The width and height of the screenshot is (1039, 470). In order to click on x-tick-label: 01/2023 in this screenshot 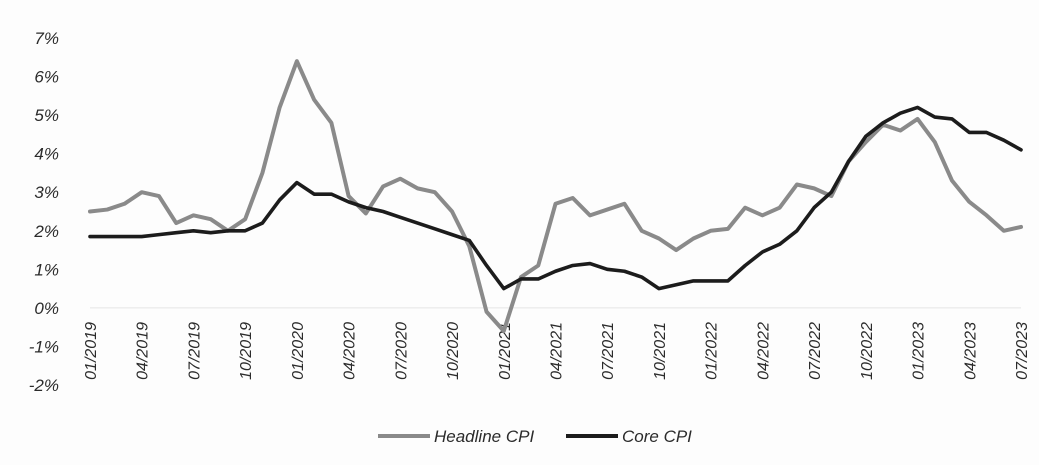, I will do `click(919, 351)`.